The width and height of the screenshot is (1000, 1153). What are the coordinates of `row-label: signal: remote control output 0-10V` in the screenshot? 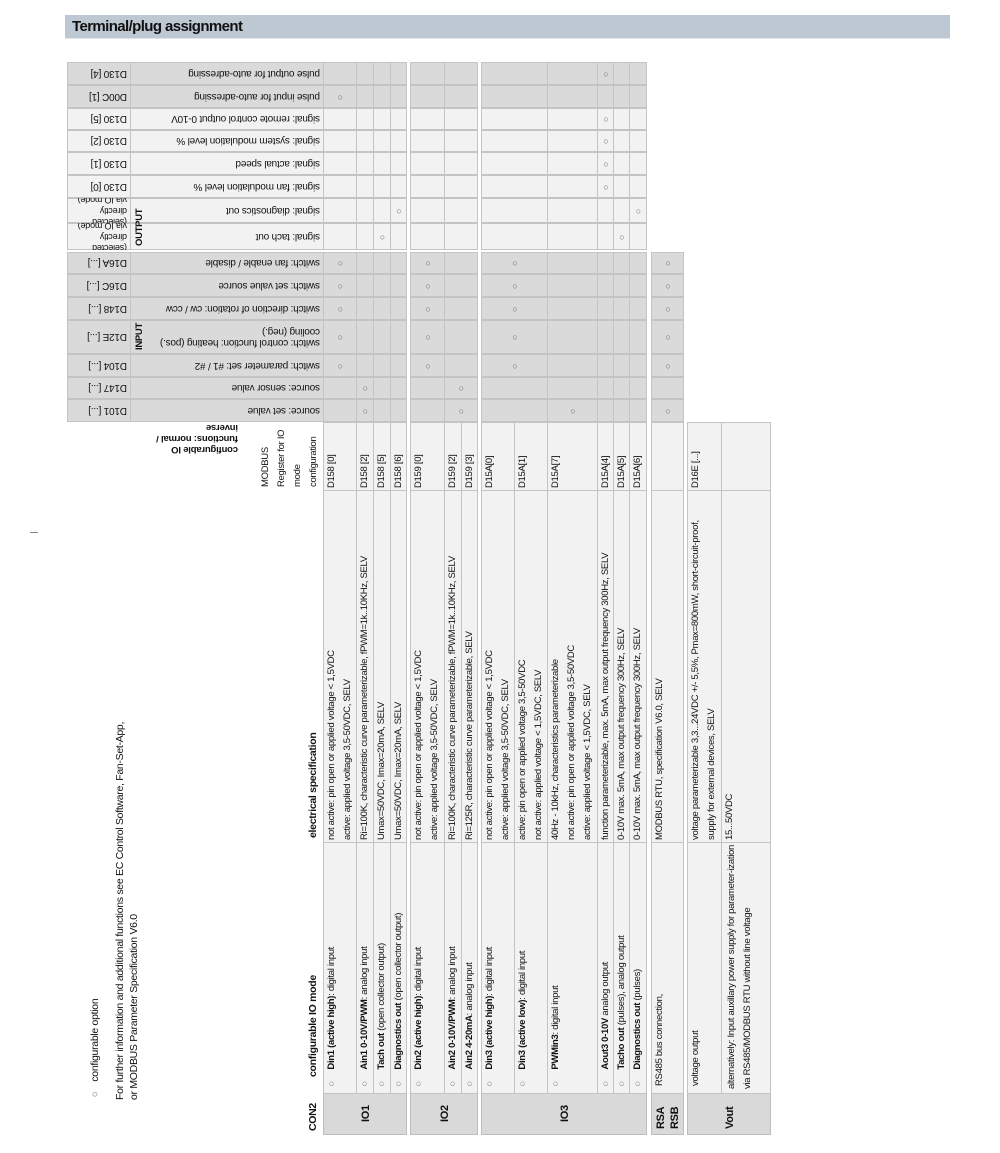 It's located at (237, 119).